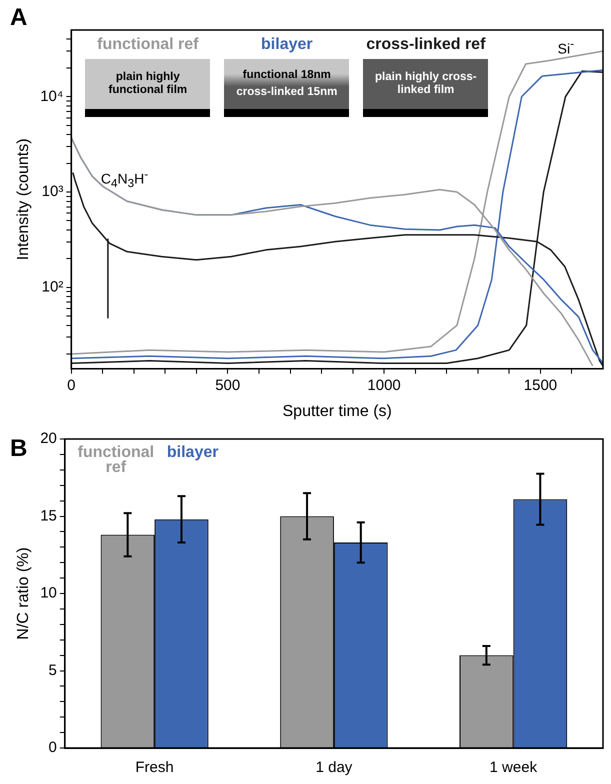  I want to click on x-tick-label: 1000, so click(384, 385).